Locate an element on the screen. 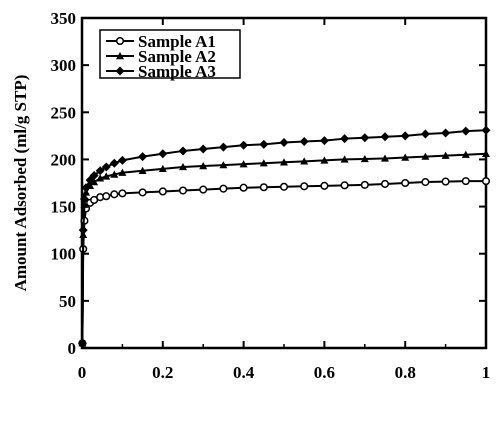 The height and width of the screenshot is (422, 498). y-tick-label: 50 is located at coordinates (67, 301).